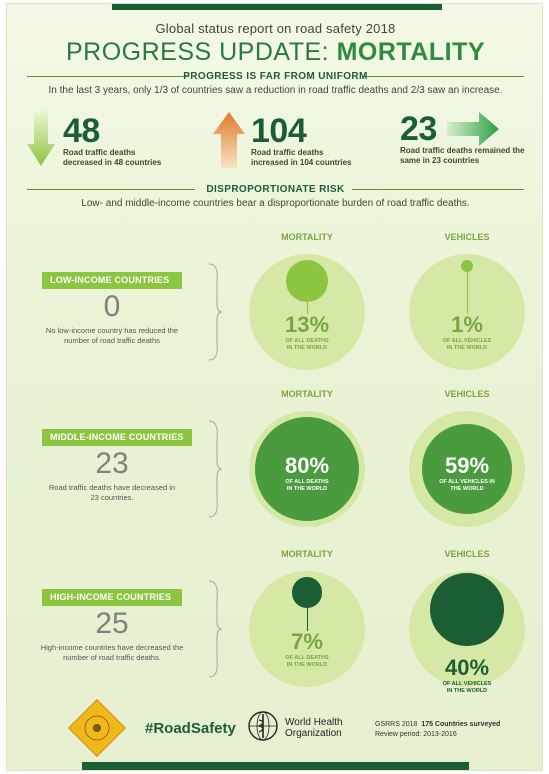 This screenshot has height=774, width=549. What do you see at coordinates (461, 724) in the screenshot?
I see `countries-surveyed: 175 Countries surveyed` at bounding box center [461, 724].